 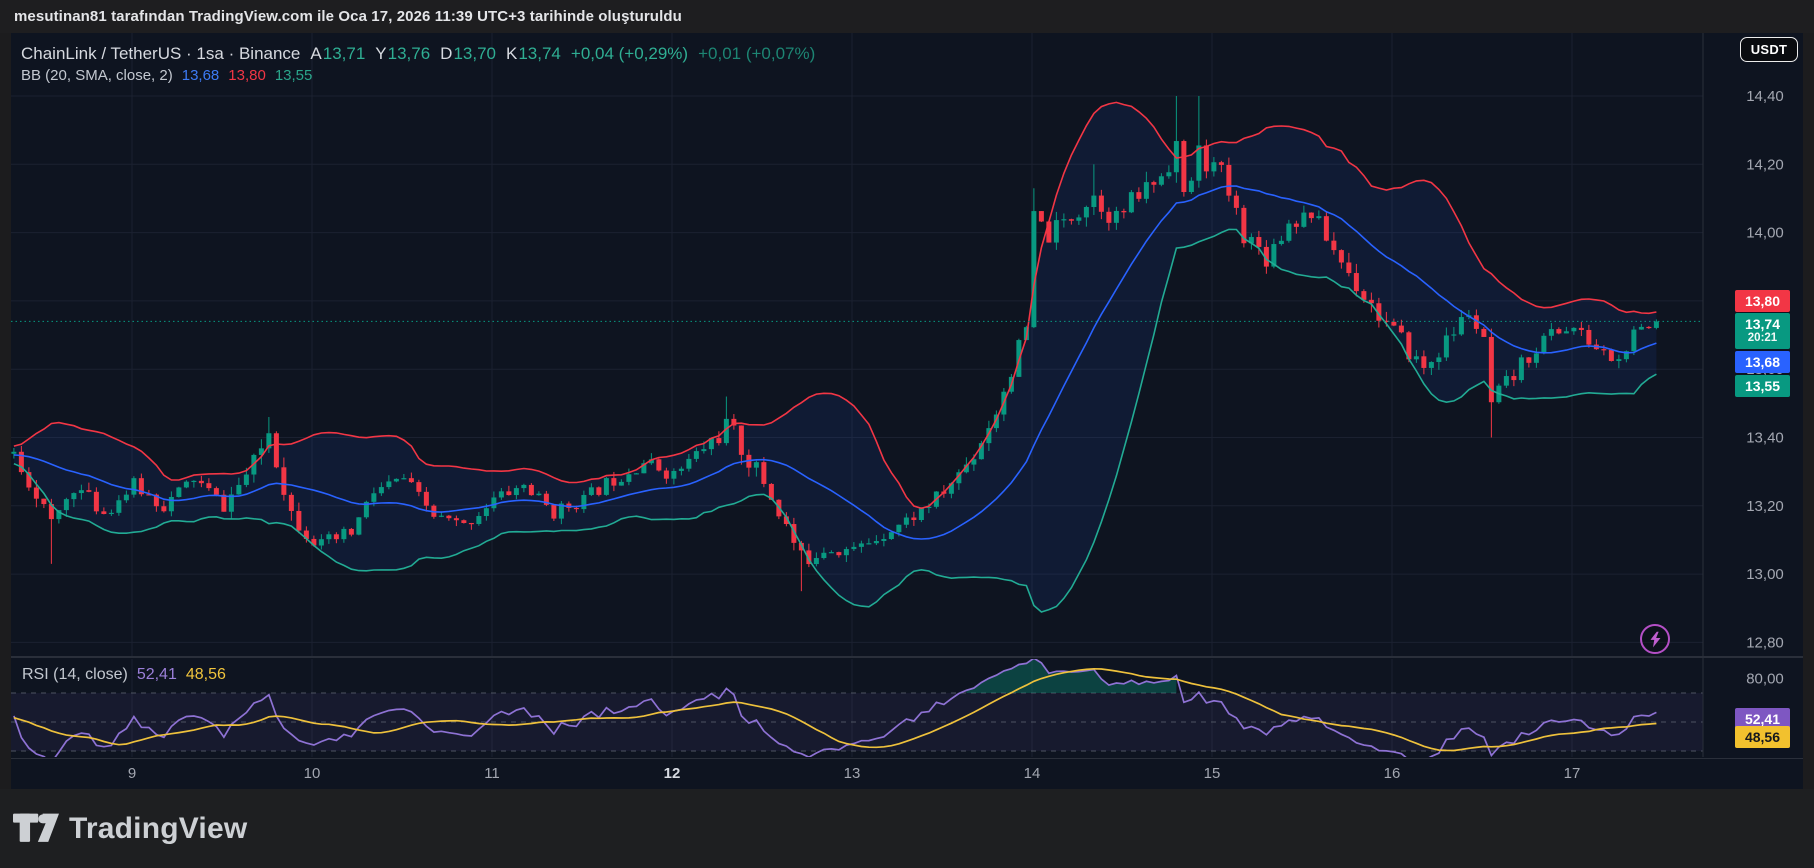 What do you see at coordinates (205, 674) in the screenshot?
I see `rsi-ma-value: 48,56` at bounding box center [205, 674].